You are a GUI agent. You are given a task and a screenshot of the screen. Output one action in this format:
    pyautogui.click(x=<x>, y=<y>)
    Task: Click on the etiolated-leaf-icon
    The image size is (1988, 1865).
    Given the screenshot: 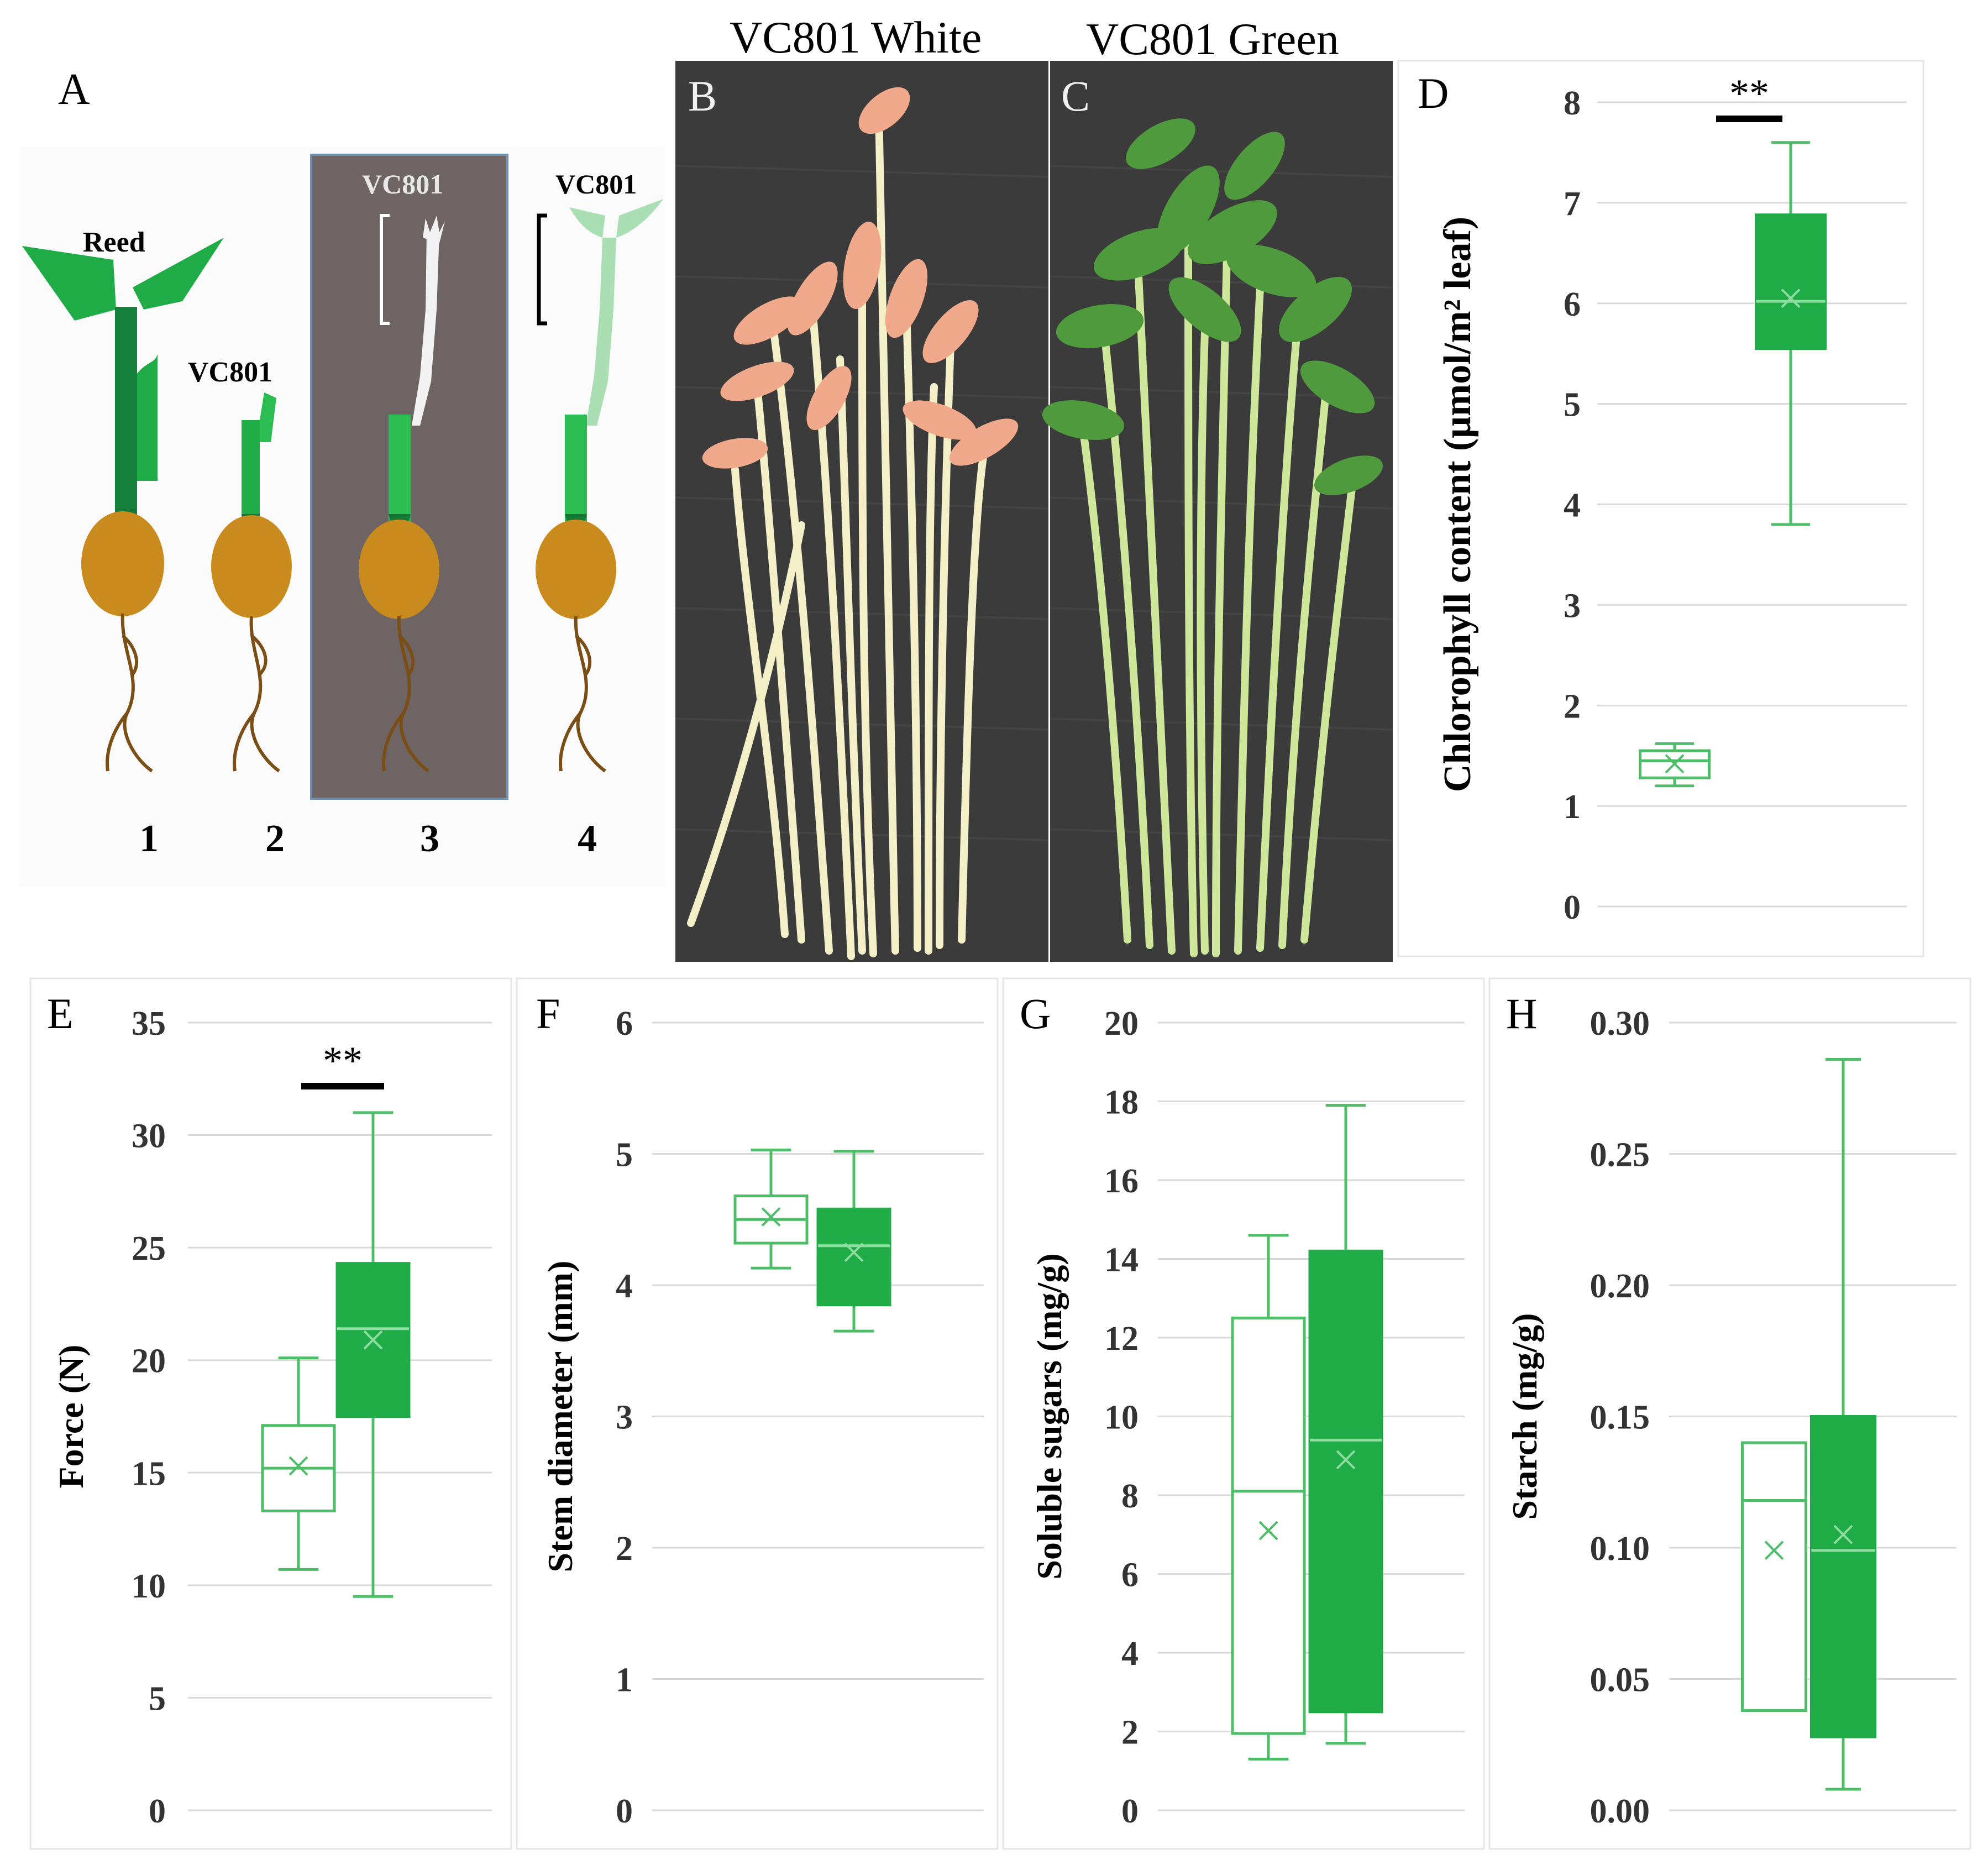 What is the action you would take?
    pyautogui.click(x=434, y=229)
    